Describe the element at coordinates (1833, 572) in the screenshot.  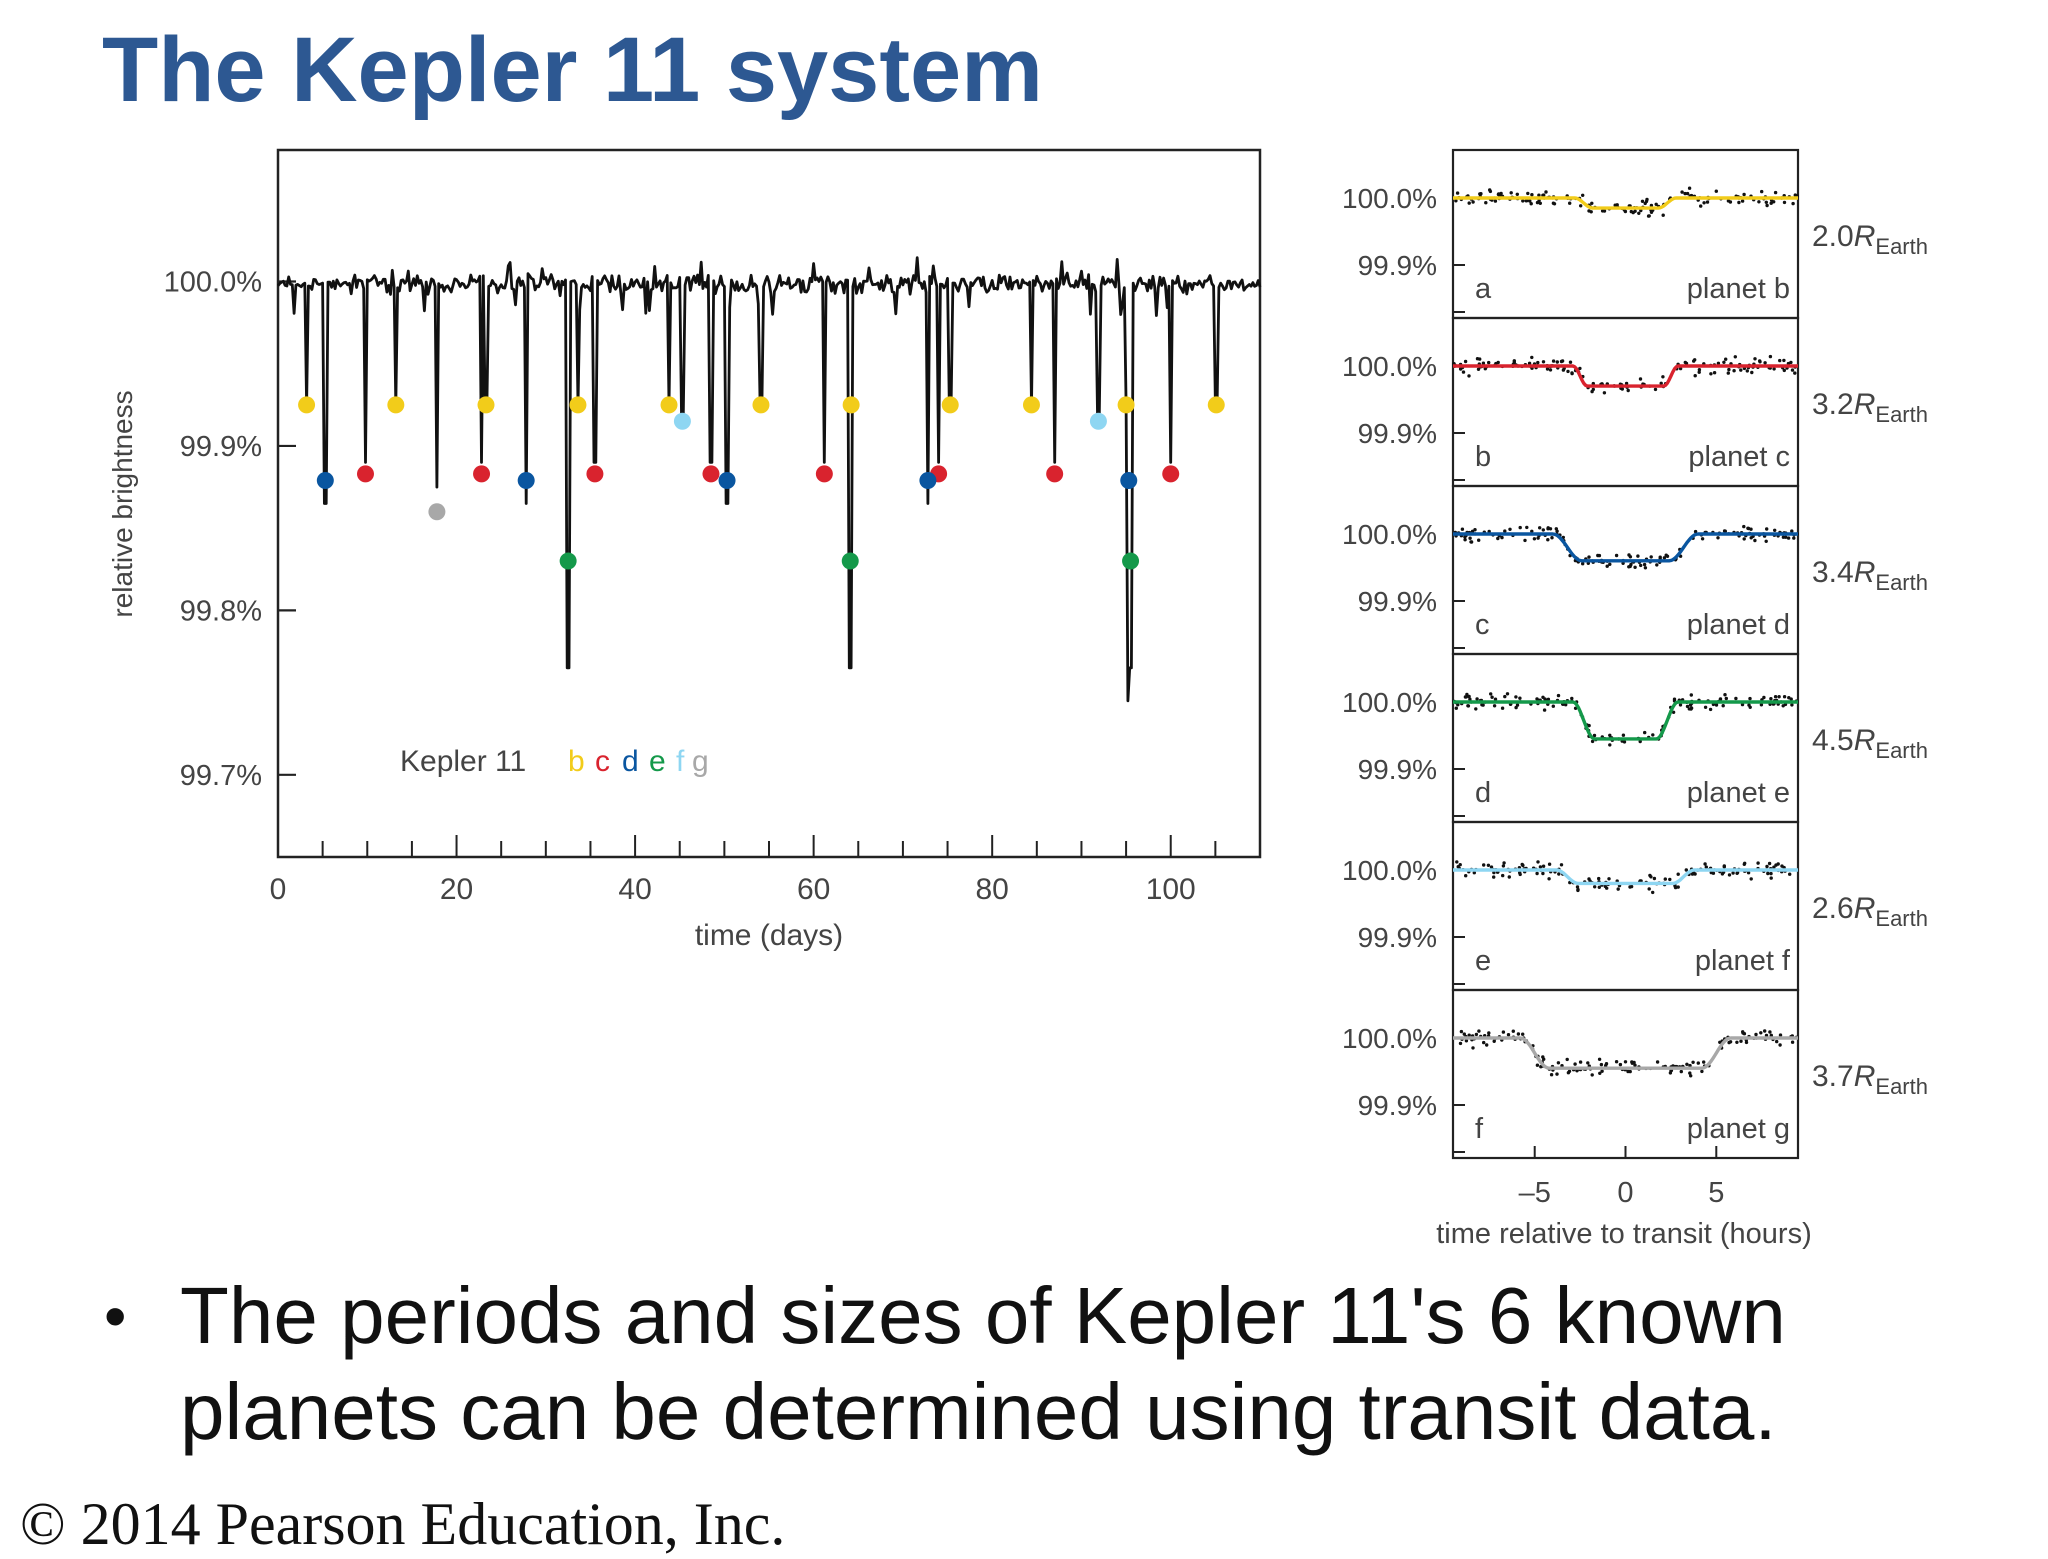
I see `planet-radius-value: 3.4` at that location.